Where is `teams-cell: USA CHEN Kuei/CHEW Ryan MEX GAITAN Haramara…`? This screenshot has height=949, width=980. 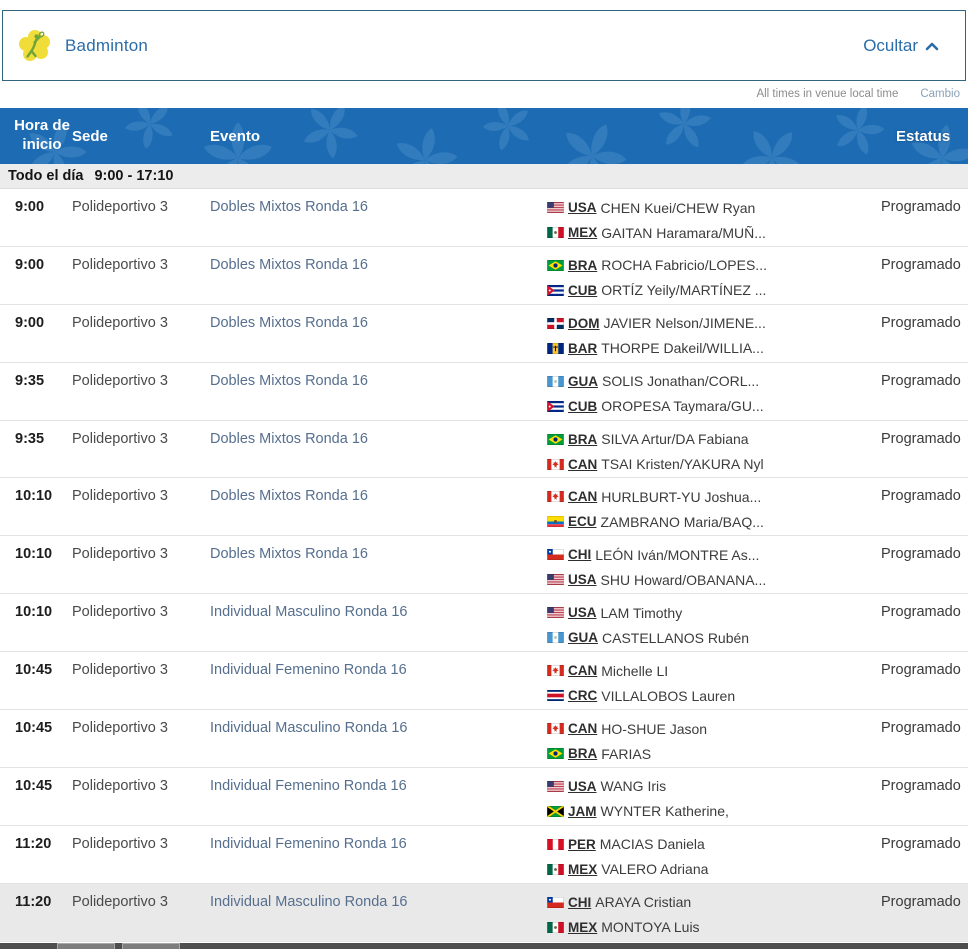
teams-cell: USA CHEN Kuei/CHEW Ryan MEX GAITAN Haramara… is located at coordinates (714, 217).